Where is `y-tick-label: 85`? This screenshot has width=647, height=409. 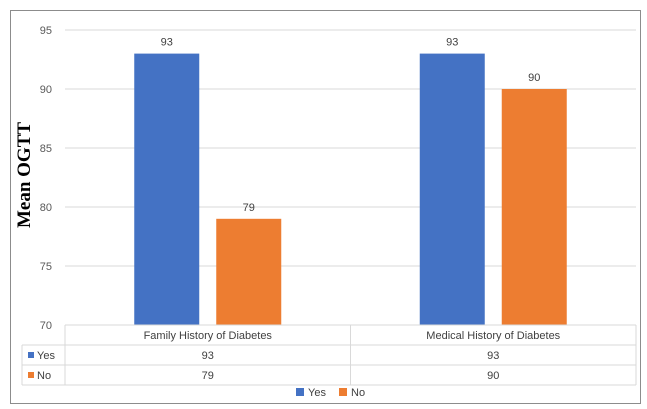 y-tick-label: 85 is located at coordinates (46, 149).